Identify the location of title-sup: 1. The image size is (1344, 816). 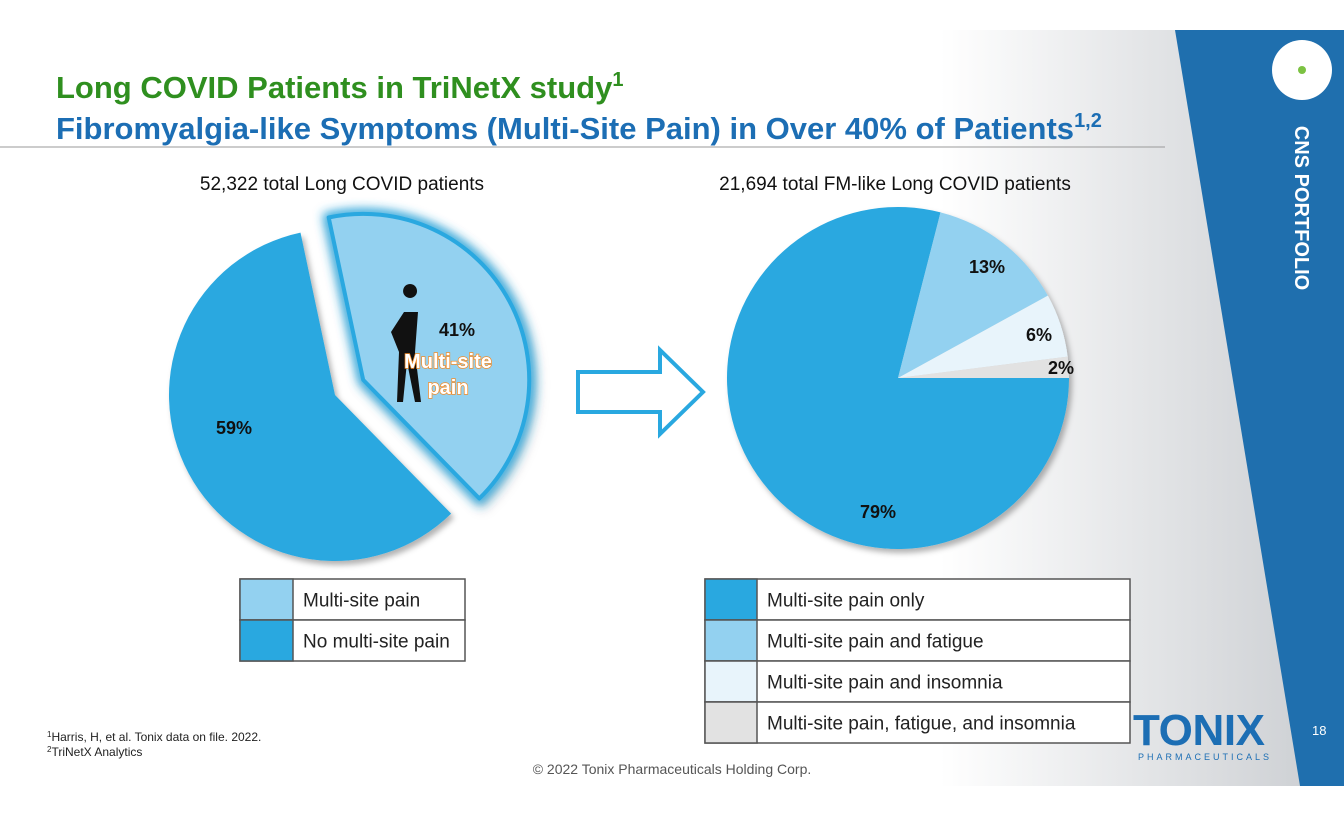
(617, 80).